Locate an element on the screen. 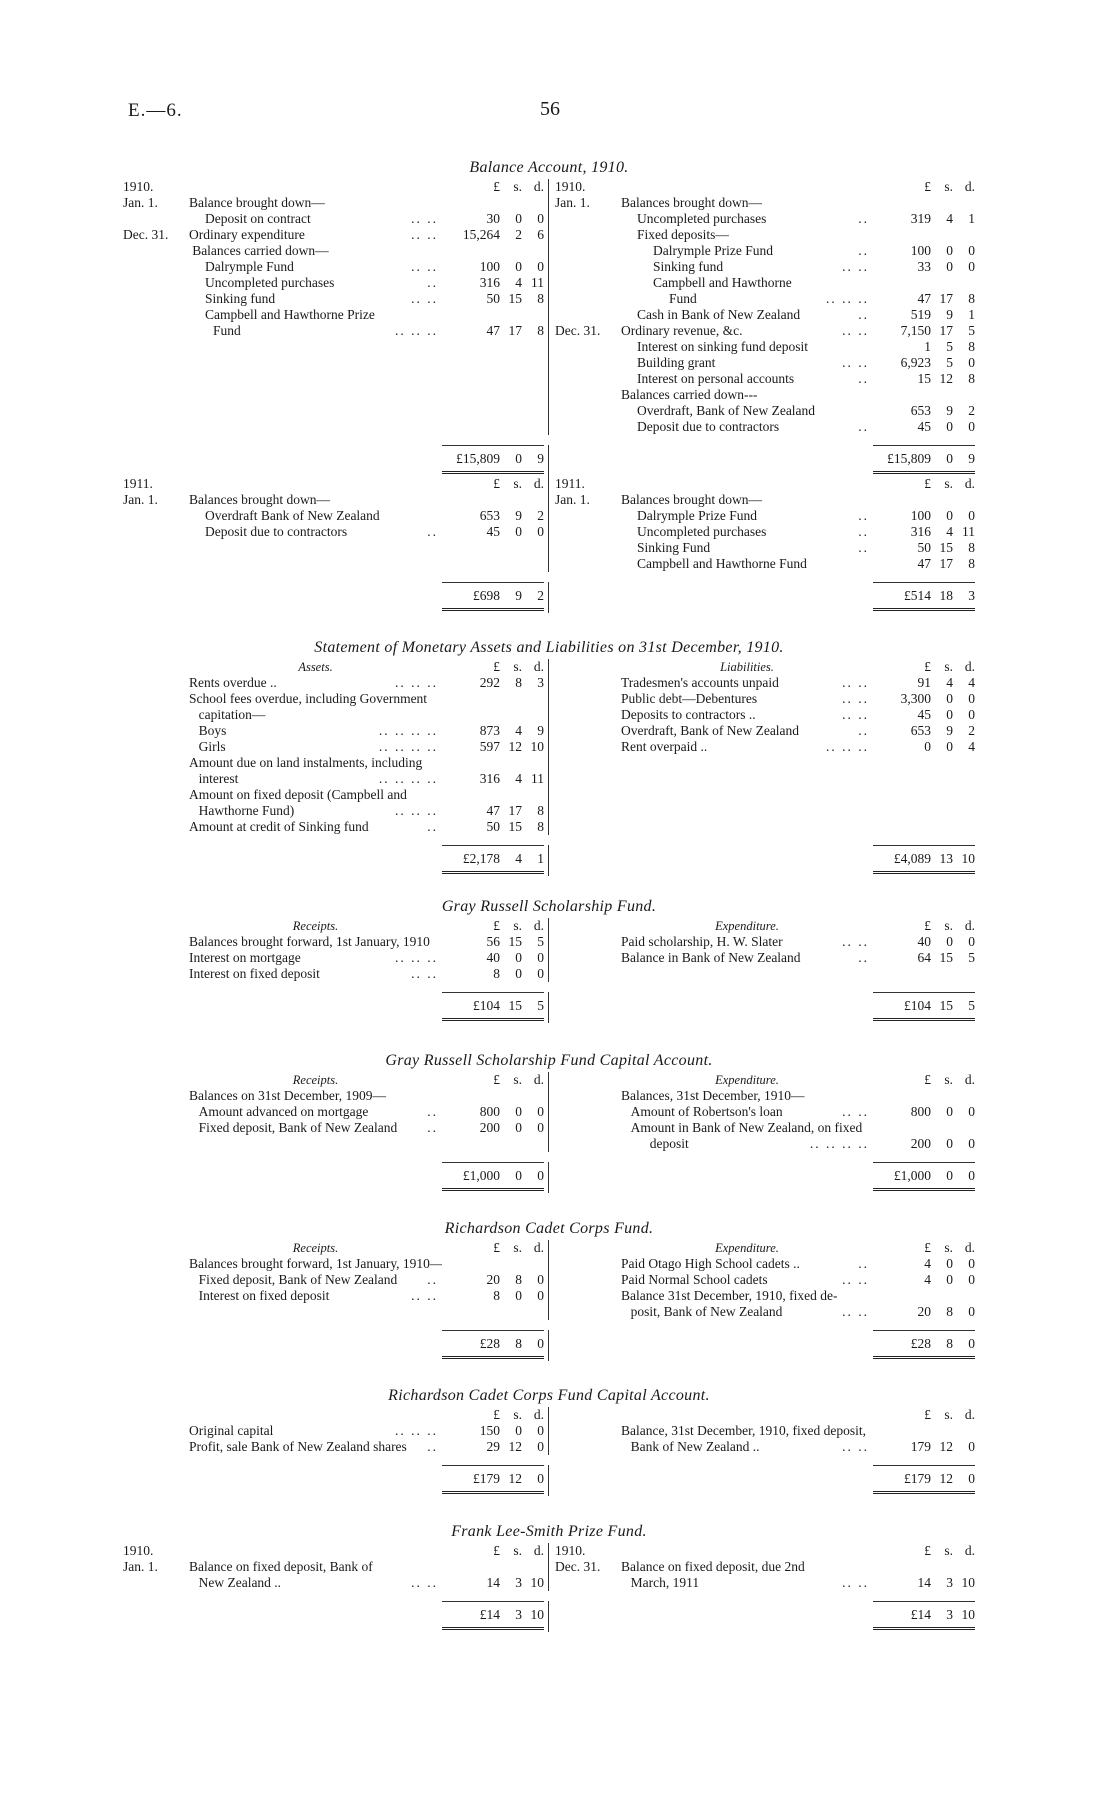 This screenshot has height=1804, width=1114. total-shillings: 3 is located at coordinates (949, 1614).